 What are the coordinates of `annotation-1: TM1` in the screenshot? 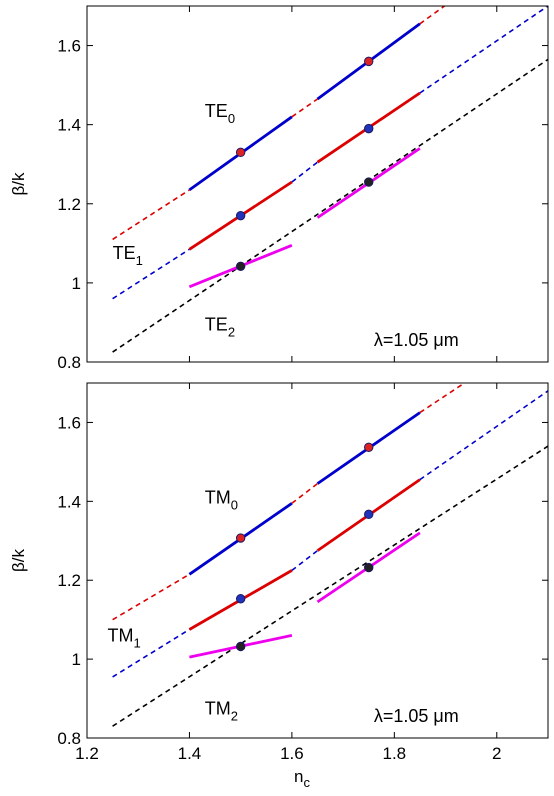 It's located at (123, 637).